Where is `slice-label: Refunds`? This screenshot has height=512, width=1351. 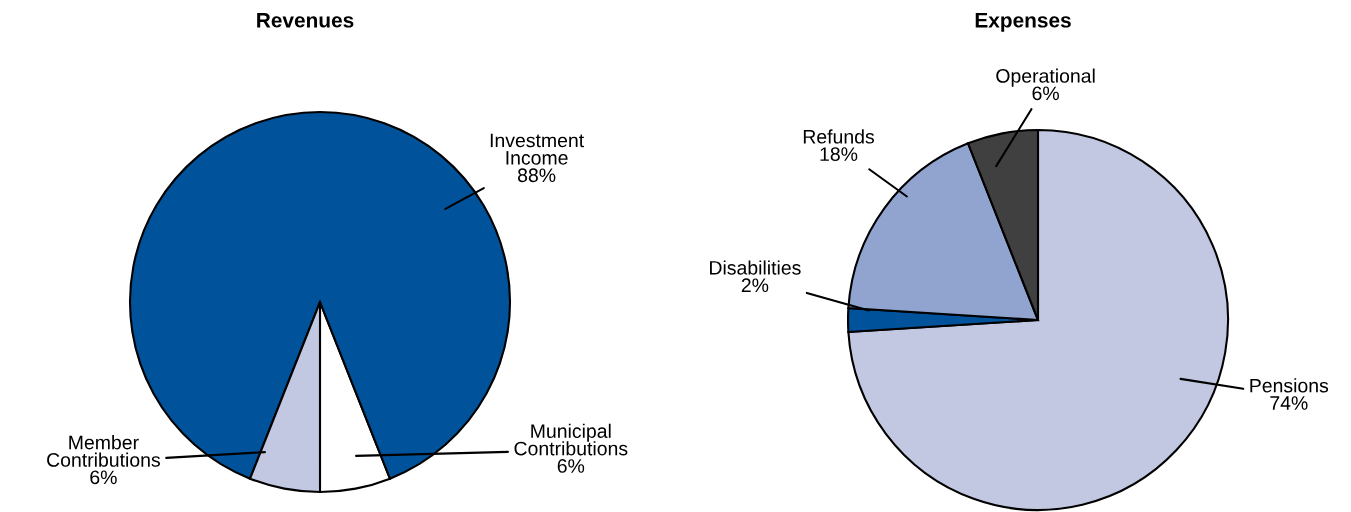 slice-label: Refunds is located at coordinates (839, 136).